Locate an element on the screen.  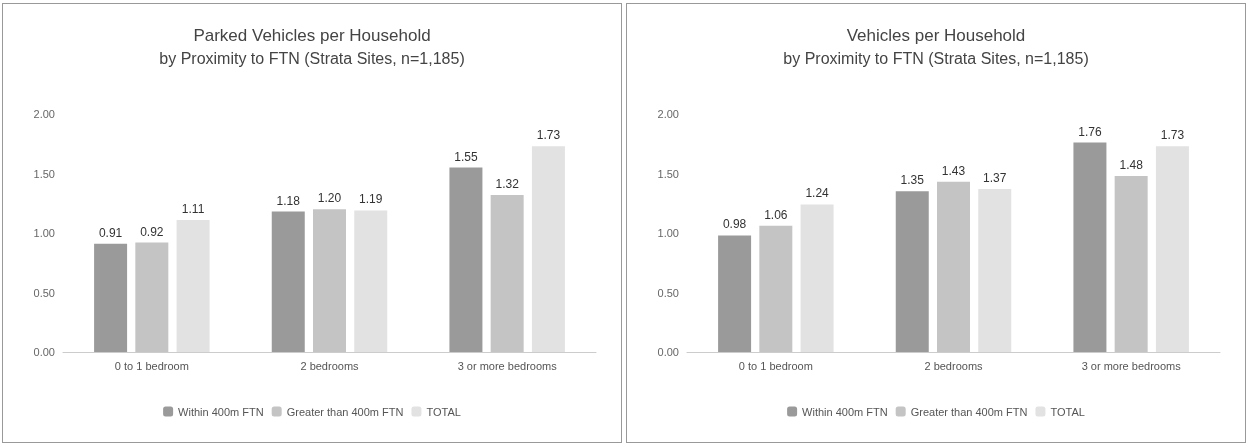
data-label: 0.98 is located at coordinates (734, 224).